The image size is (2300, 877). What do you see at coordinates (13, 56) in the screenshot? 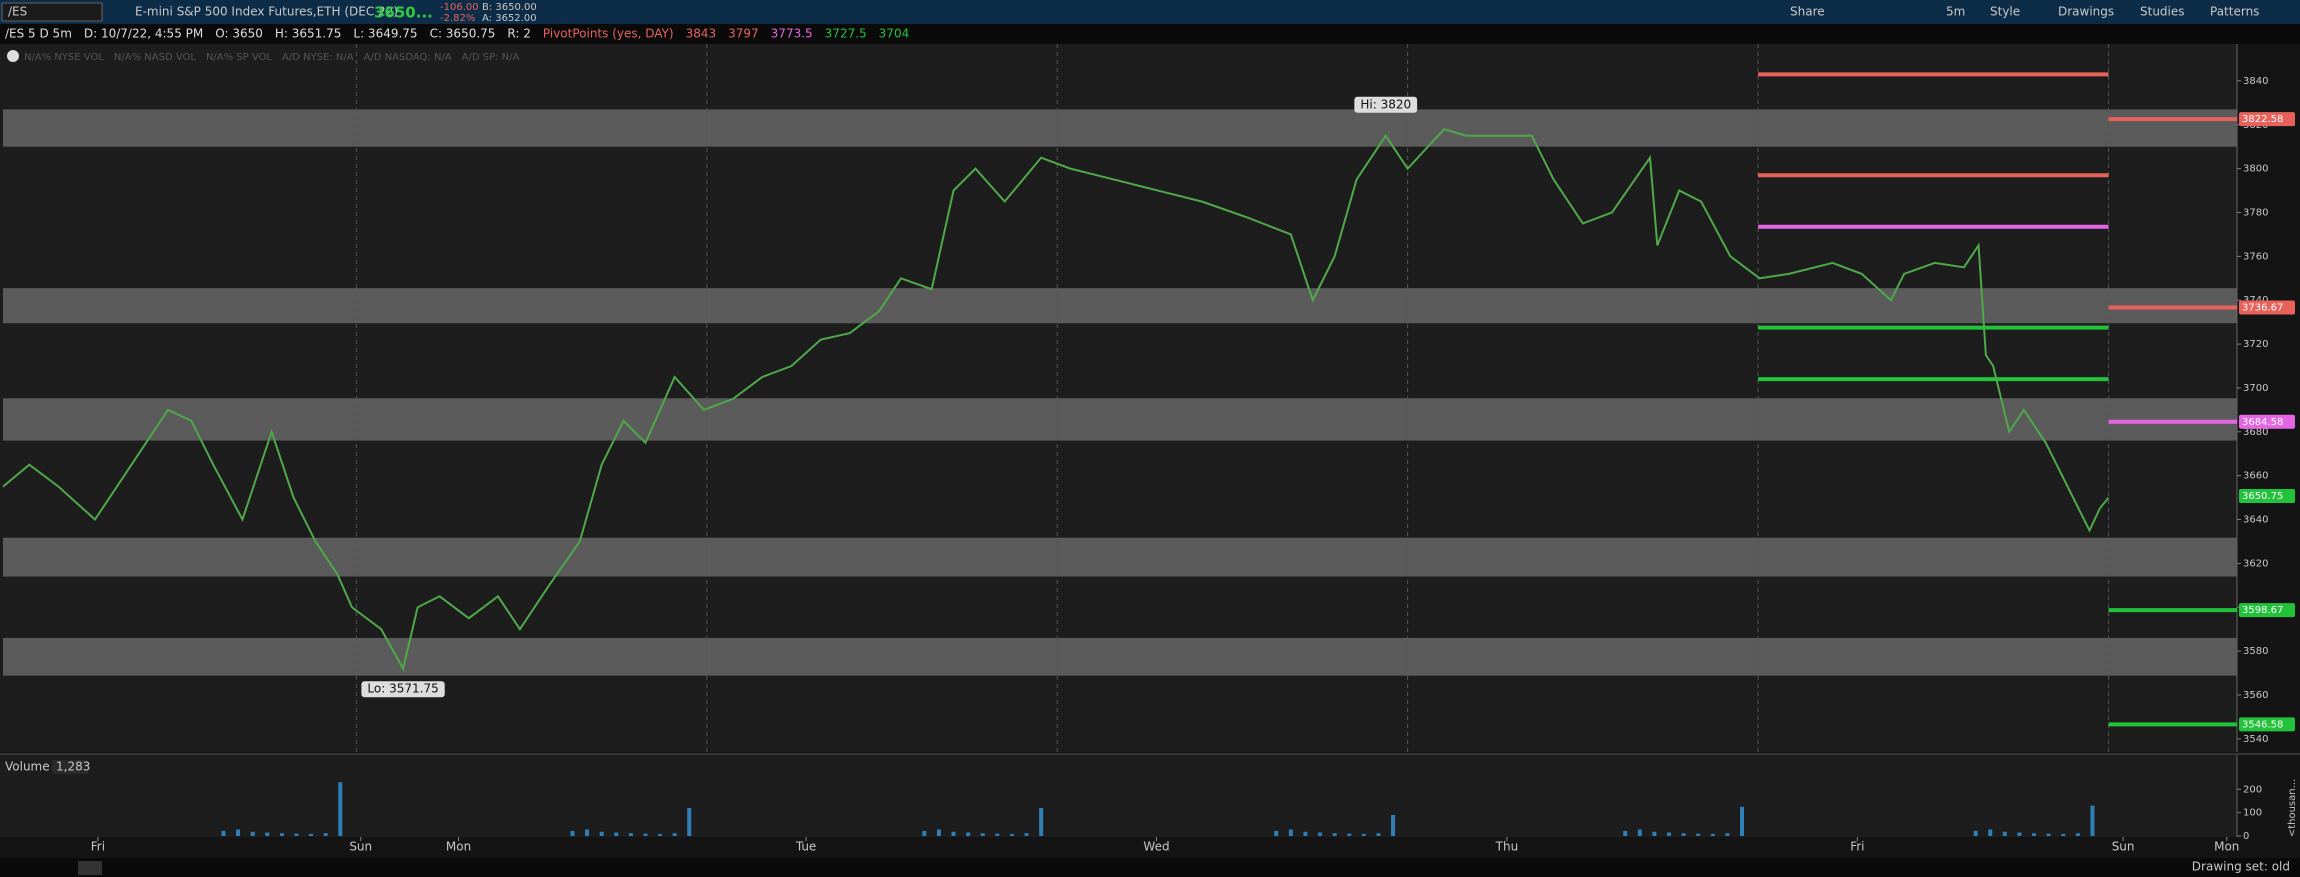
I see `info-icon` at bounding box center [13, 56].